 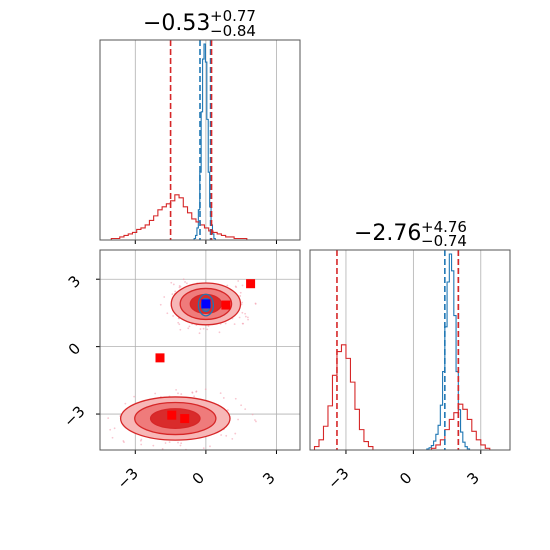 What do you see at coordinates (444, 241) in the screenshot?
I see `title-param1-minus: −0.74` at bounding box center [444, 241].